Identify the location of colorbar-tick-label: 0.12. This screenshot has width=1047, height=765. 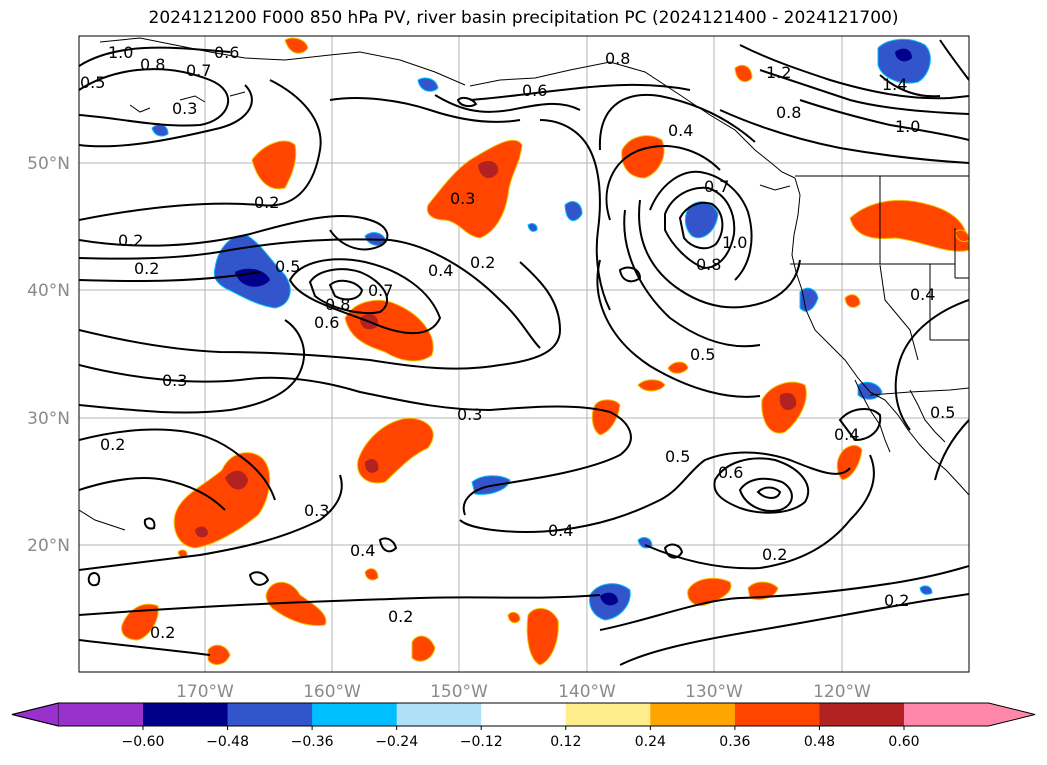
(565, 742).